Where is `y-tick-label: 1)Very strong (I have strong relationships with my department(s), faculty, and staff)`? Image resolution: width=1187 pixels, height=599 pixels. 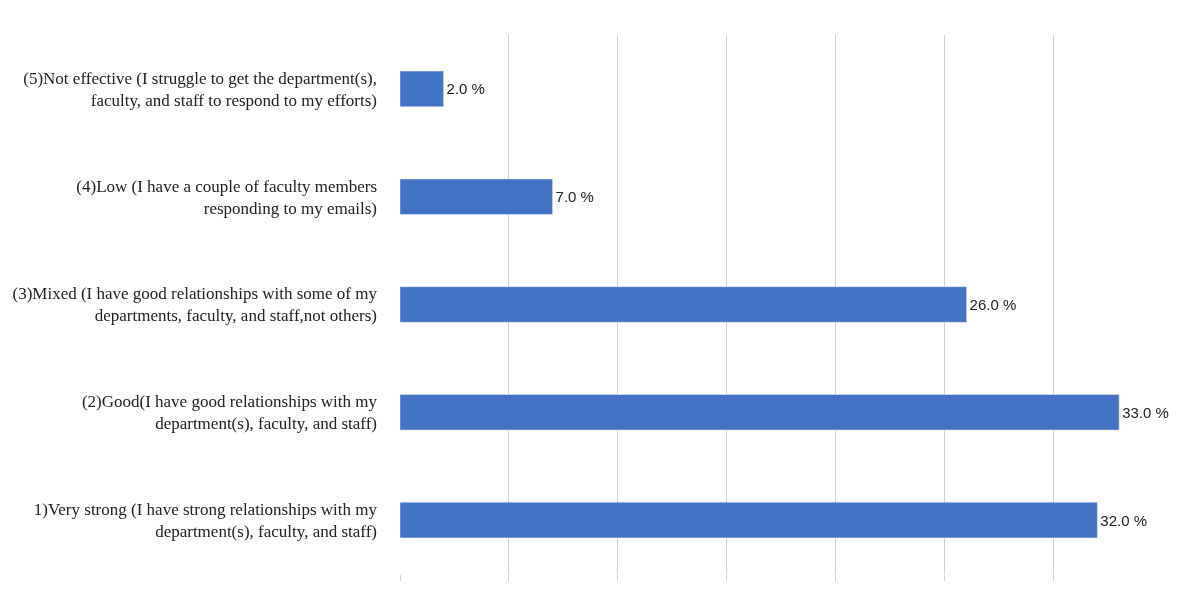
y-tick-label: 1)Very strong (I have strong relationships with my department(s), faculty, and staff) is located at coordinates (205, 521).